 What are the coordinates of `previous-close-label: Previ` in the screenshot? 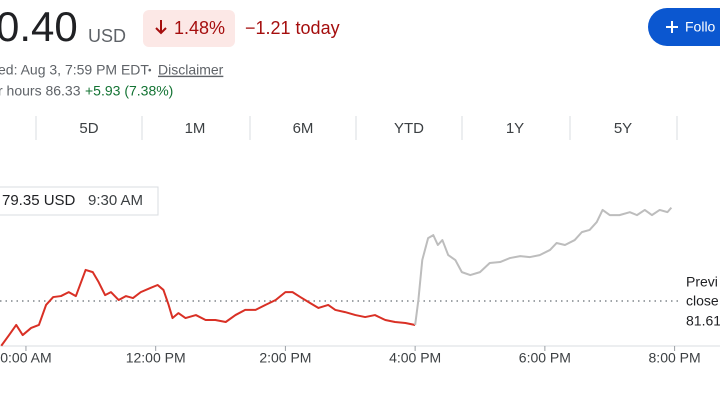 It's located at (702, 282).